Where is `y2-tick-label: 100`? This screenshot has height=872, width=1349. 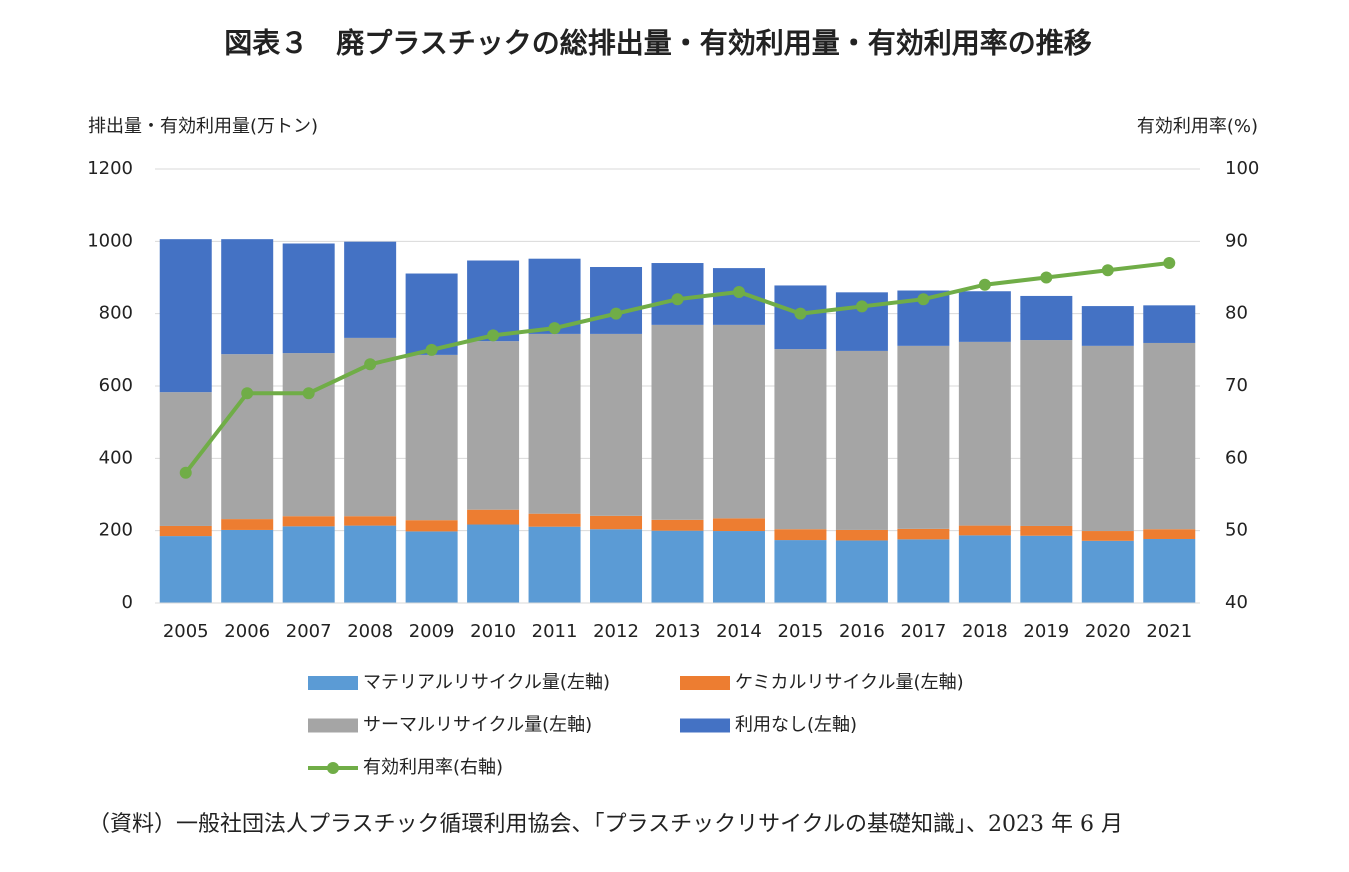 y2-tick-label: 100 is located at coordinates (1242, 168).